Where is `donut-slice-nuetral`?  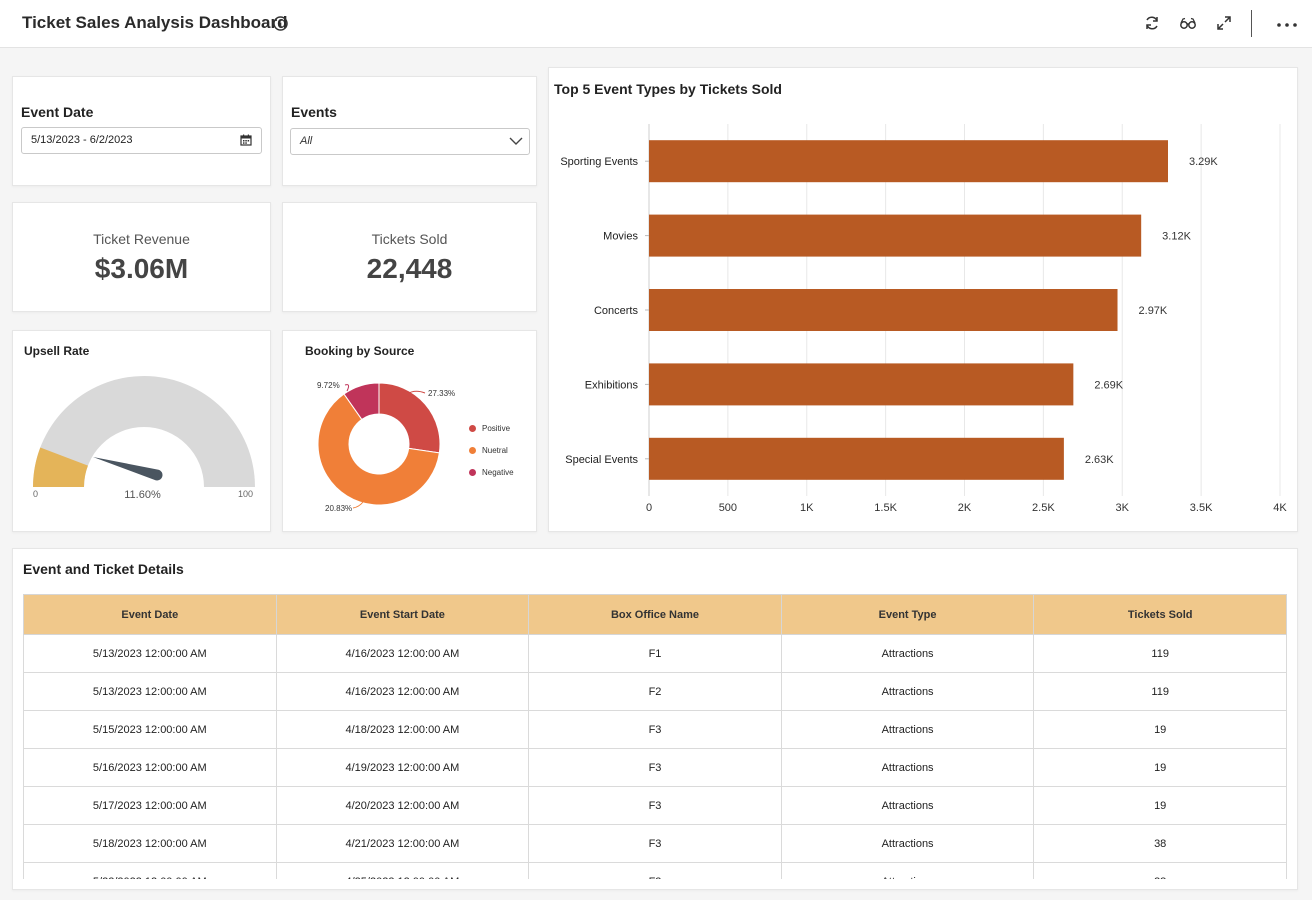
donut-slice-nuetral is located at coordinates (378, 449).